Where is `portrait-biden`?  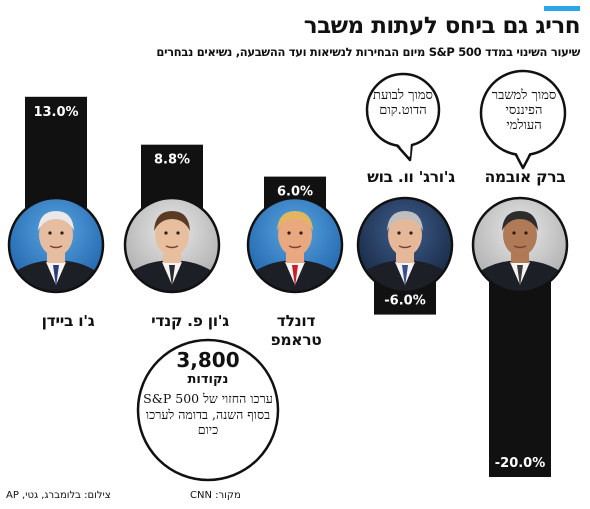
portrait-biden is located at coordinates (56, 245).